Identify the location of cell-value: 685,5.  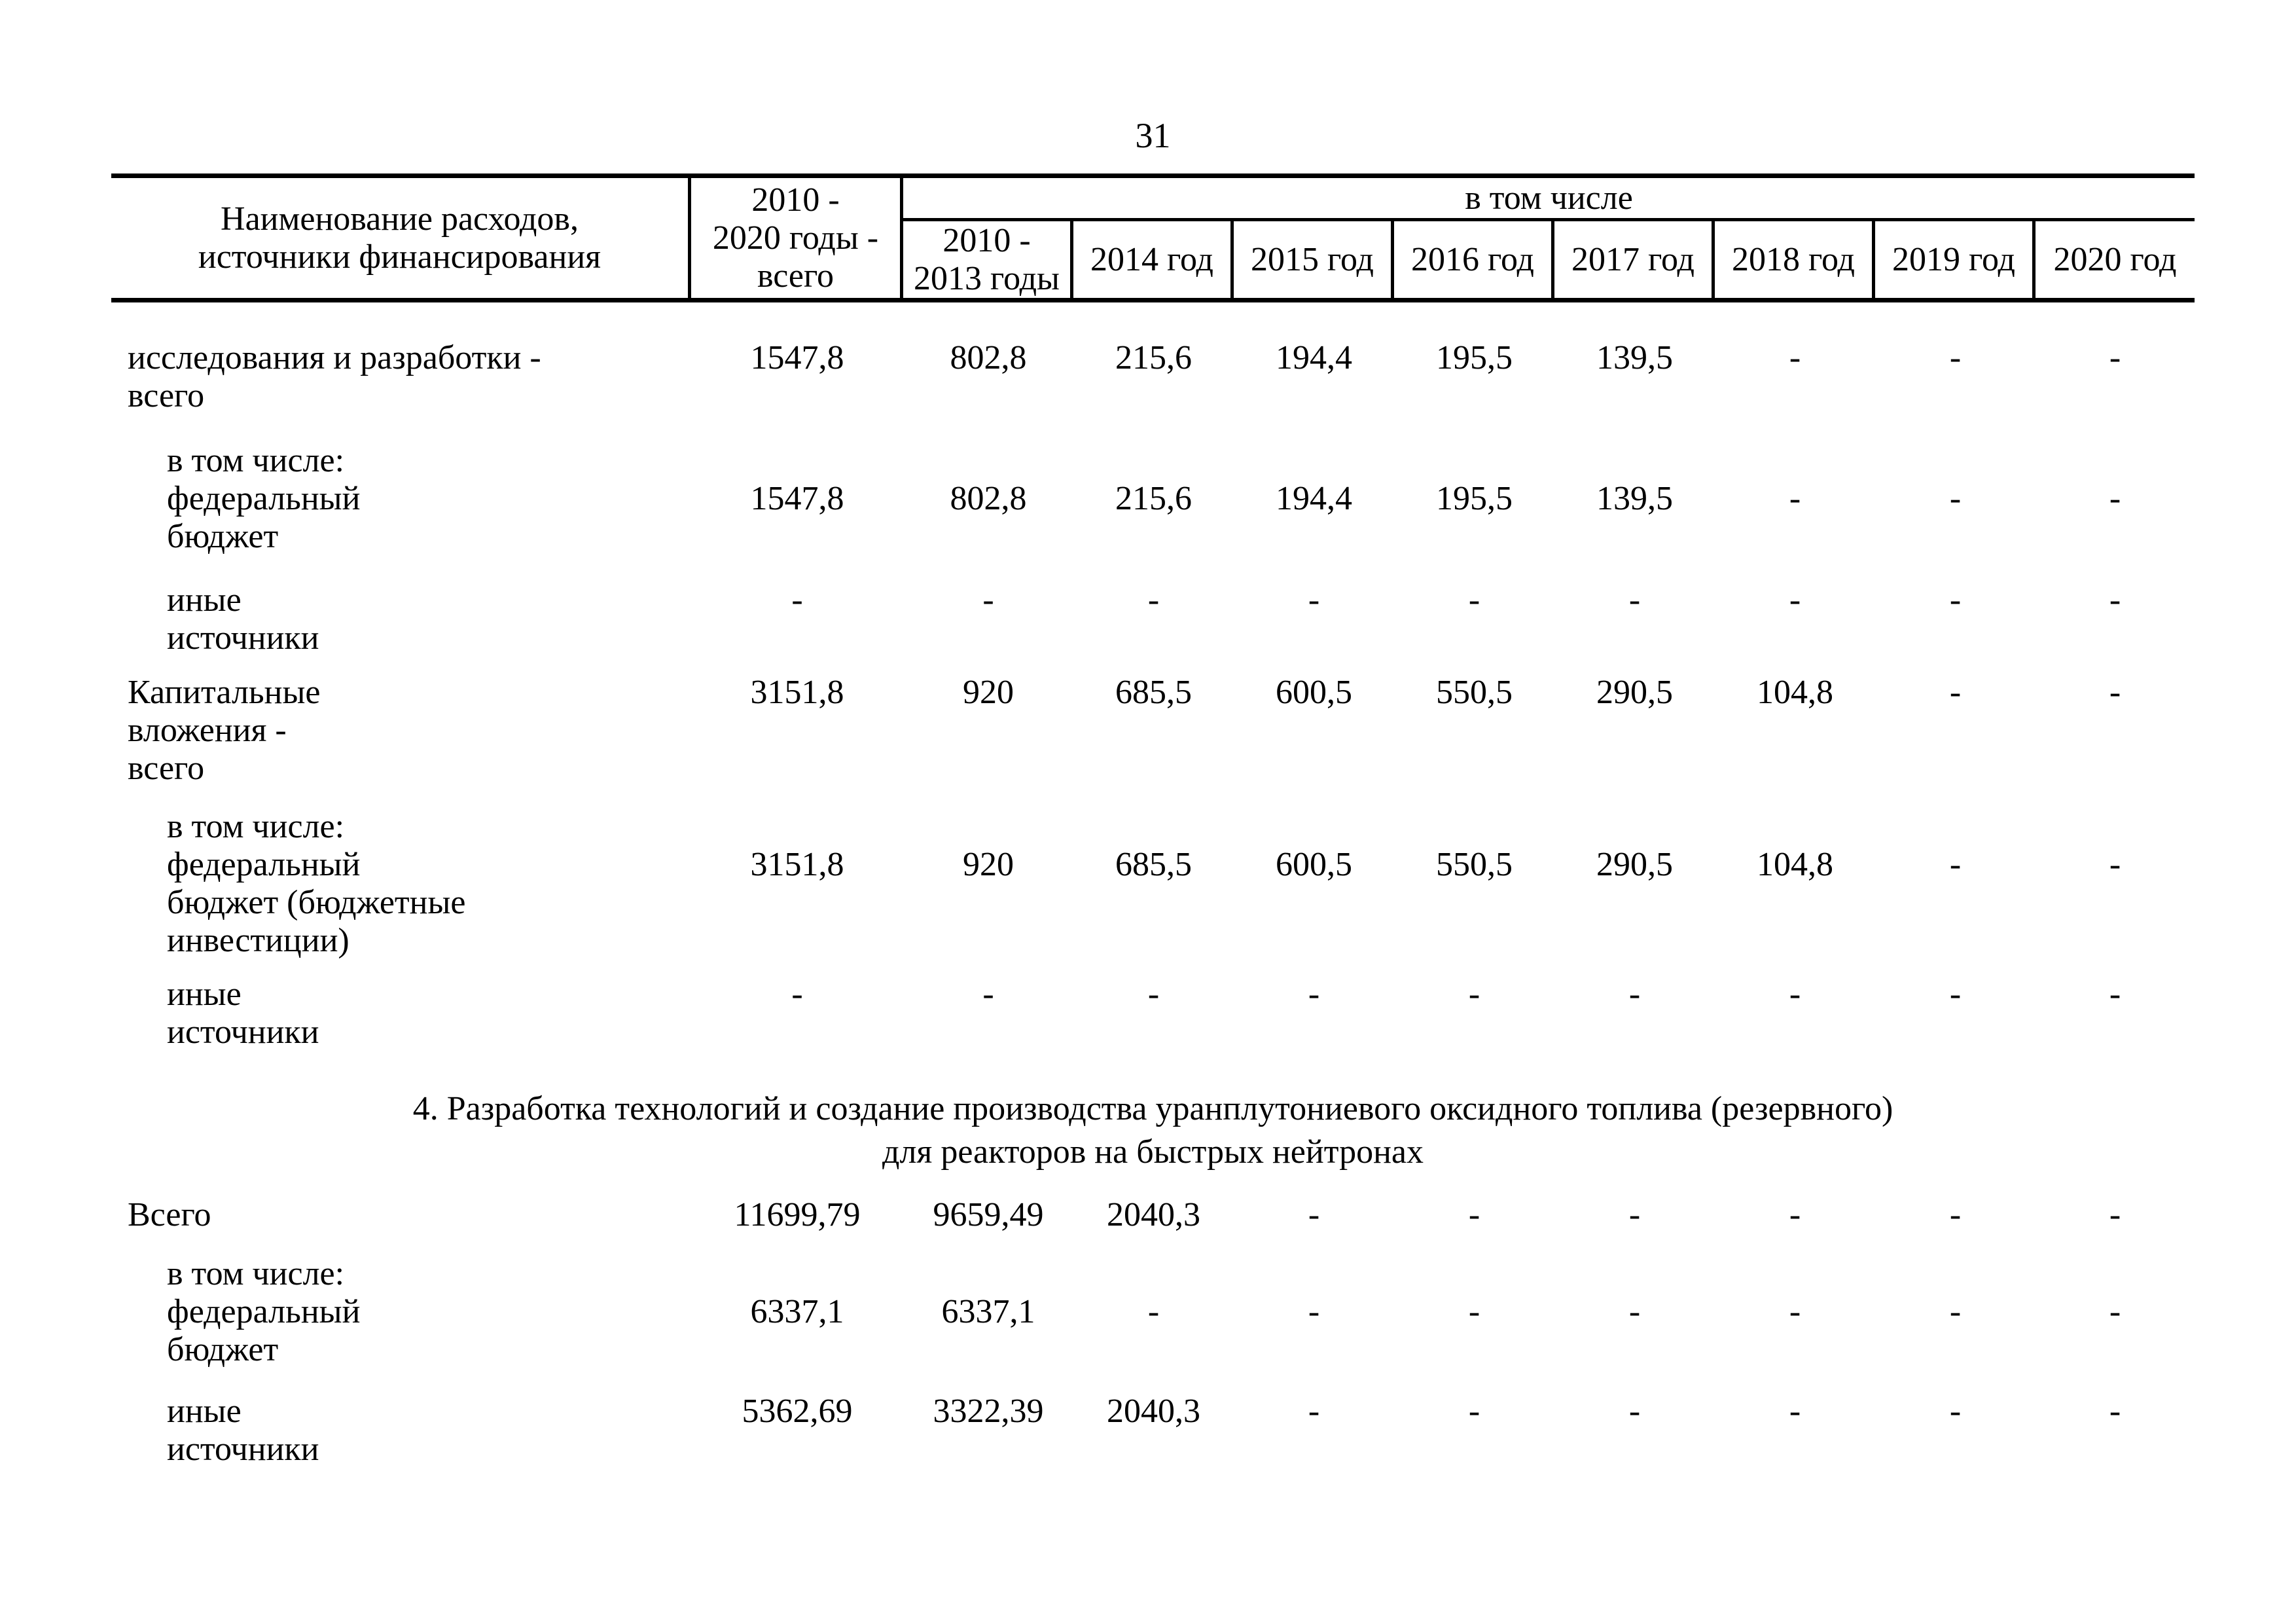
(1153, 884).